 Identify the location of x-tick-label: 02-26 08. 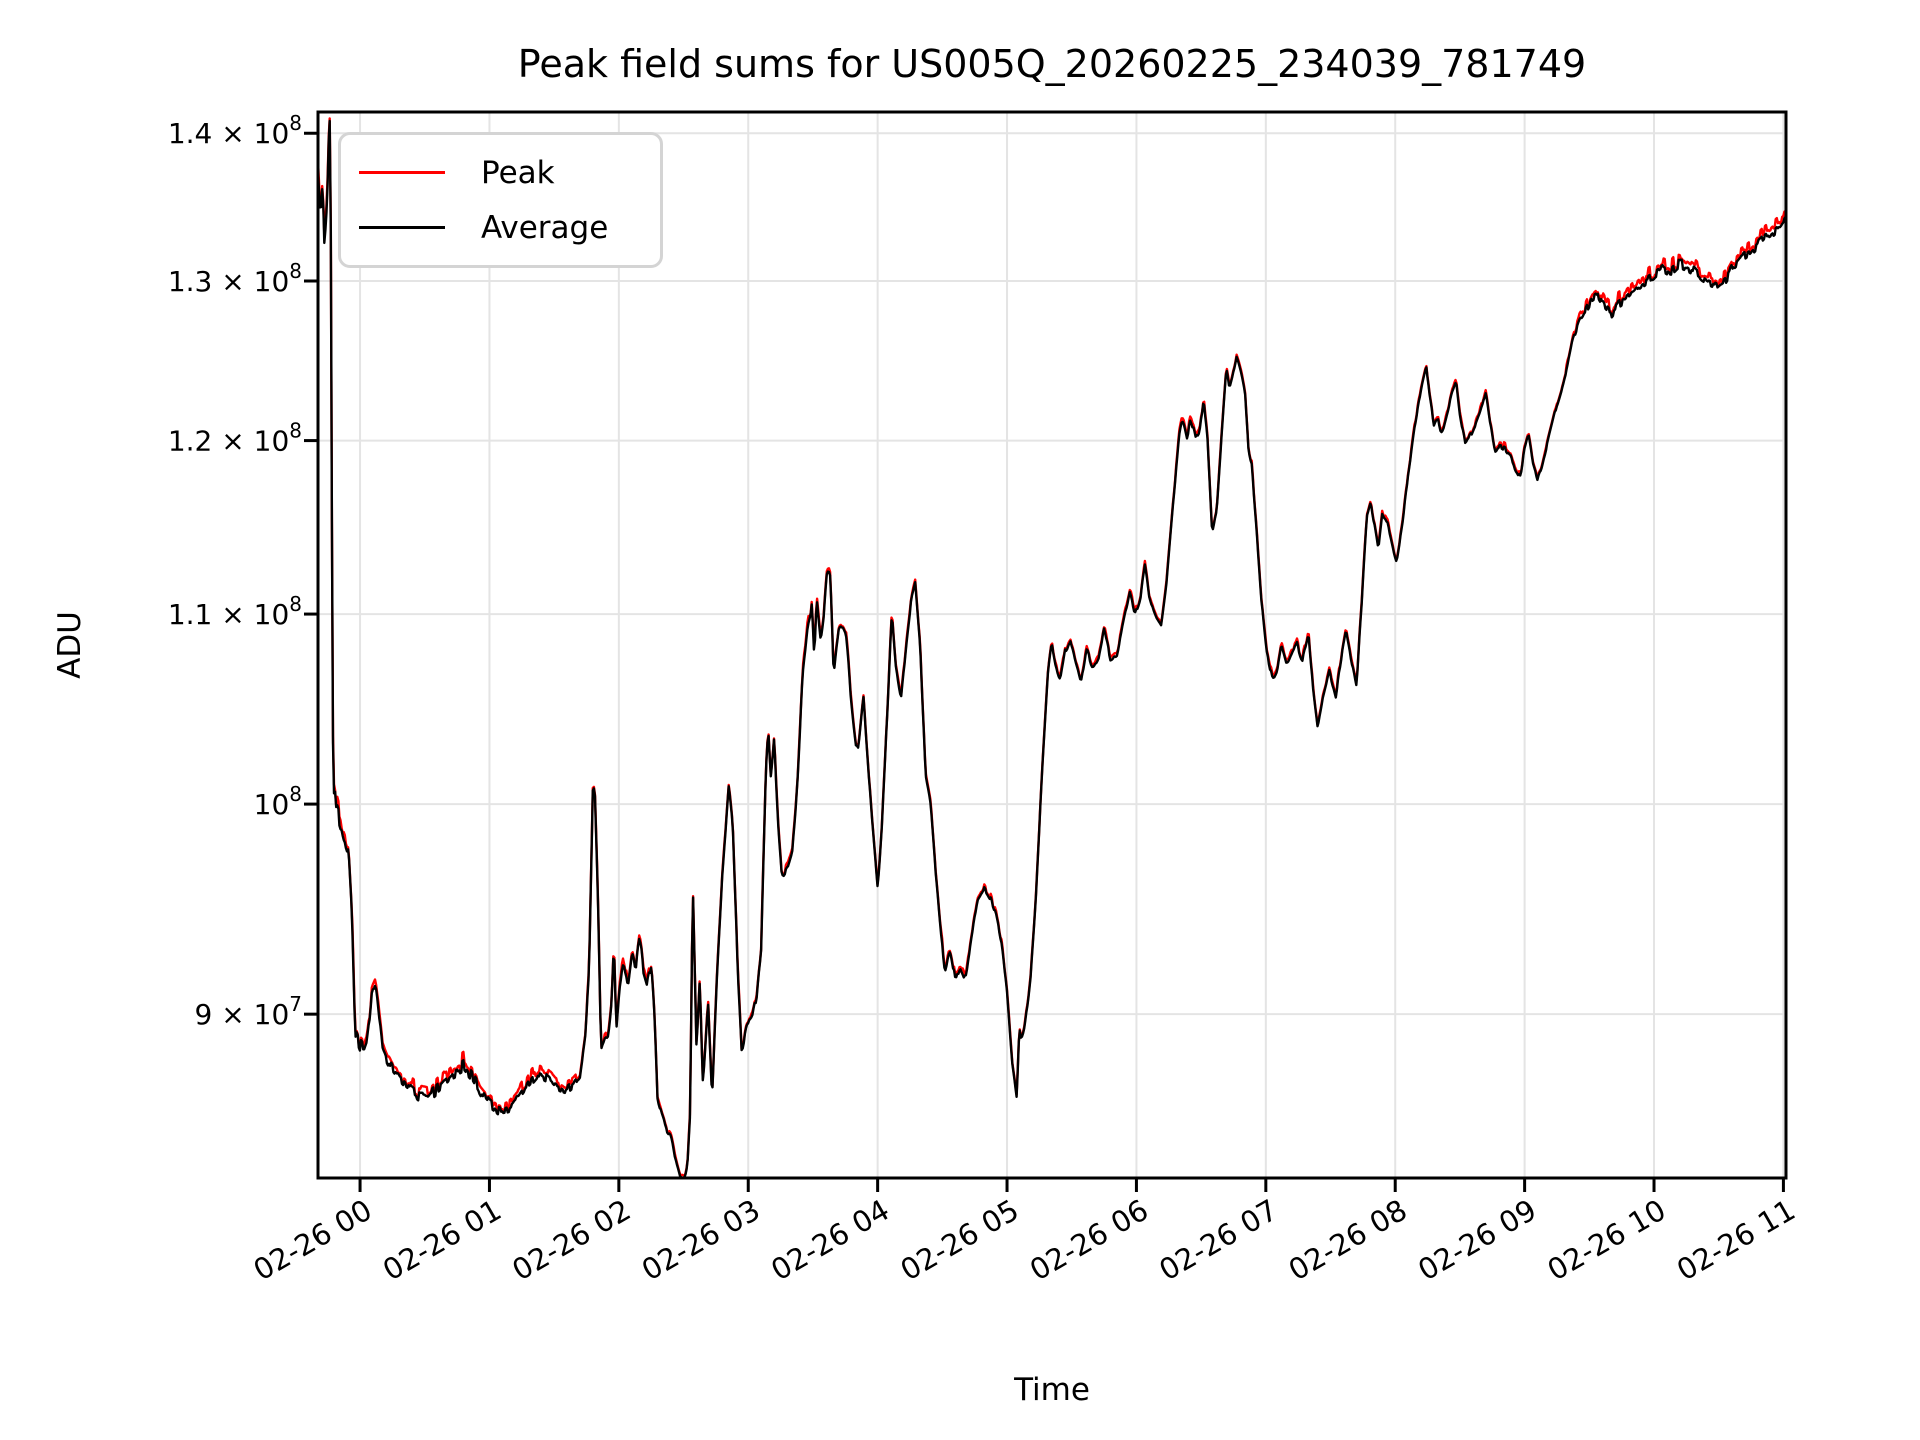
(1348, 1240).